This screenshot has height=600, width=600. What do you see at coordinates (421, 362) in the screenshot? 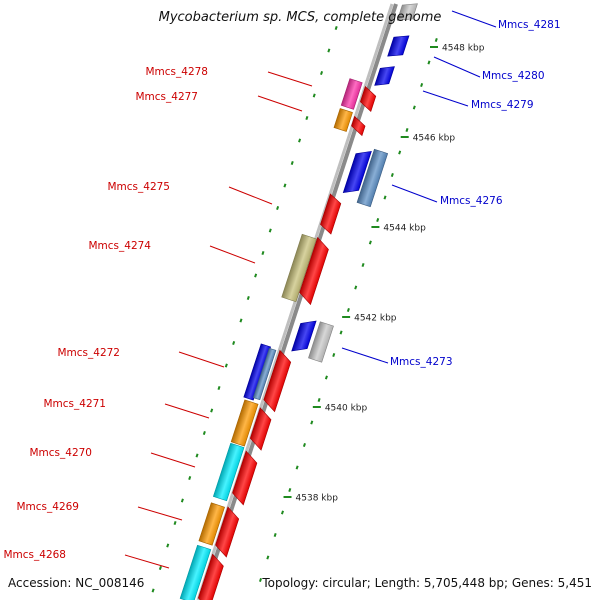
I see `gene-label: Mmcs_4273` at bounding box center [421, 362].